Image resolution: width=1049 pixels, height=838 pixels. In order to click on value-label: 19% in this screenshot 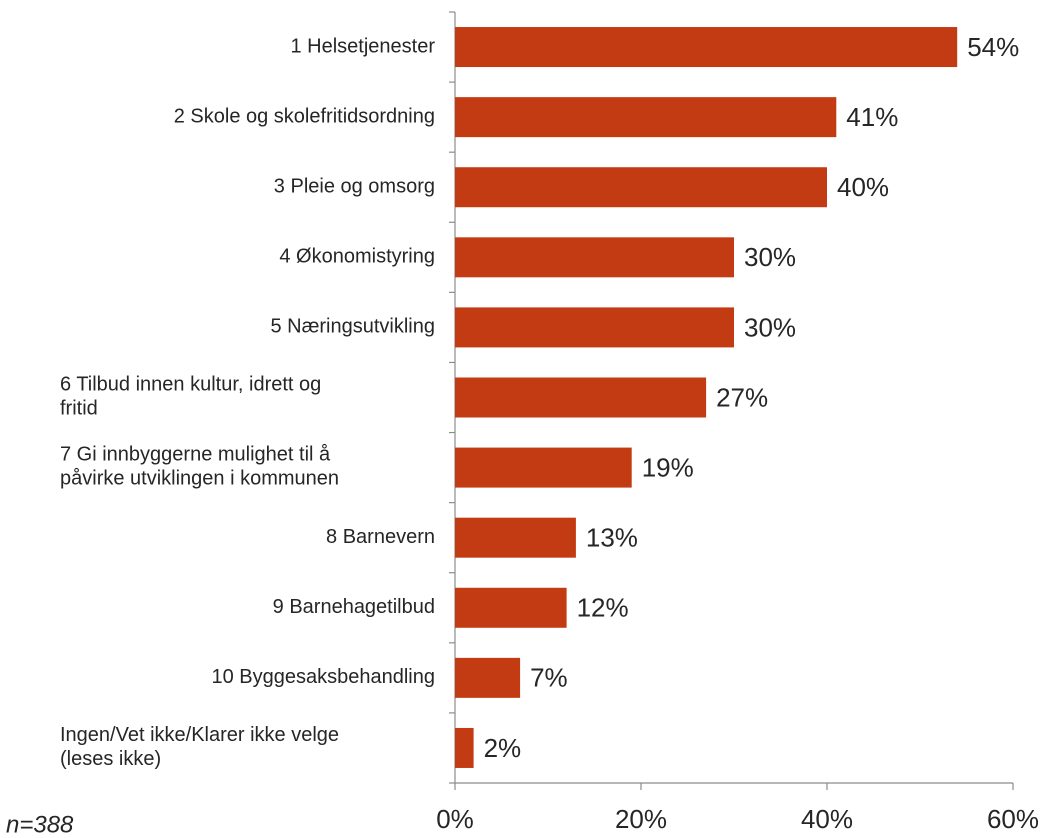, I will do `click(668, 467)`.